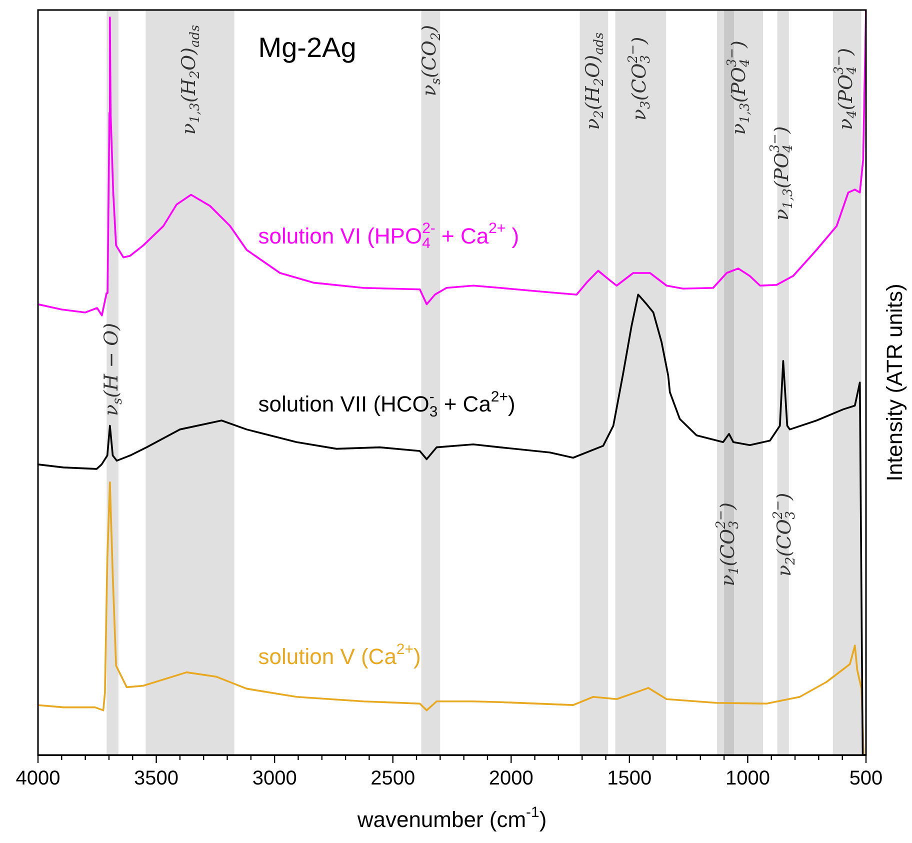 Image resolution: width=912 pixels, height=843 pixels. Describe the element at coordinates (191, 79) in the screenshot. I see `band-label: ν1,3(H2O)ads` at that location.